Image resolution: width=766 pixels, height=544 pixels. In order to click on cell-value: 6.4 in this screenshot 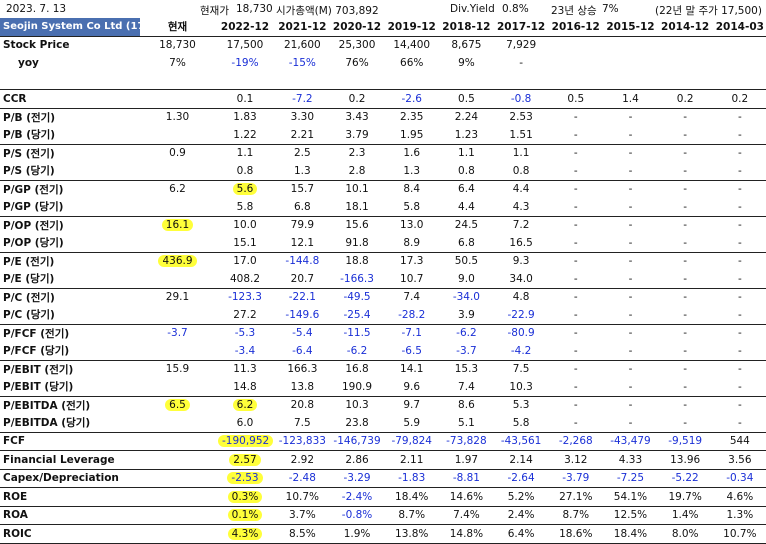, I will do `click(466, 189)`.